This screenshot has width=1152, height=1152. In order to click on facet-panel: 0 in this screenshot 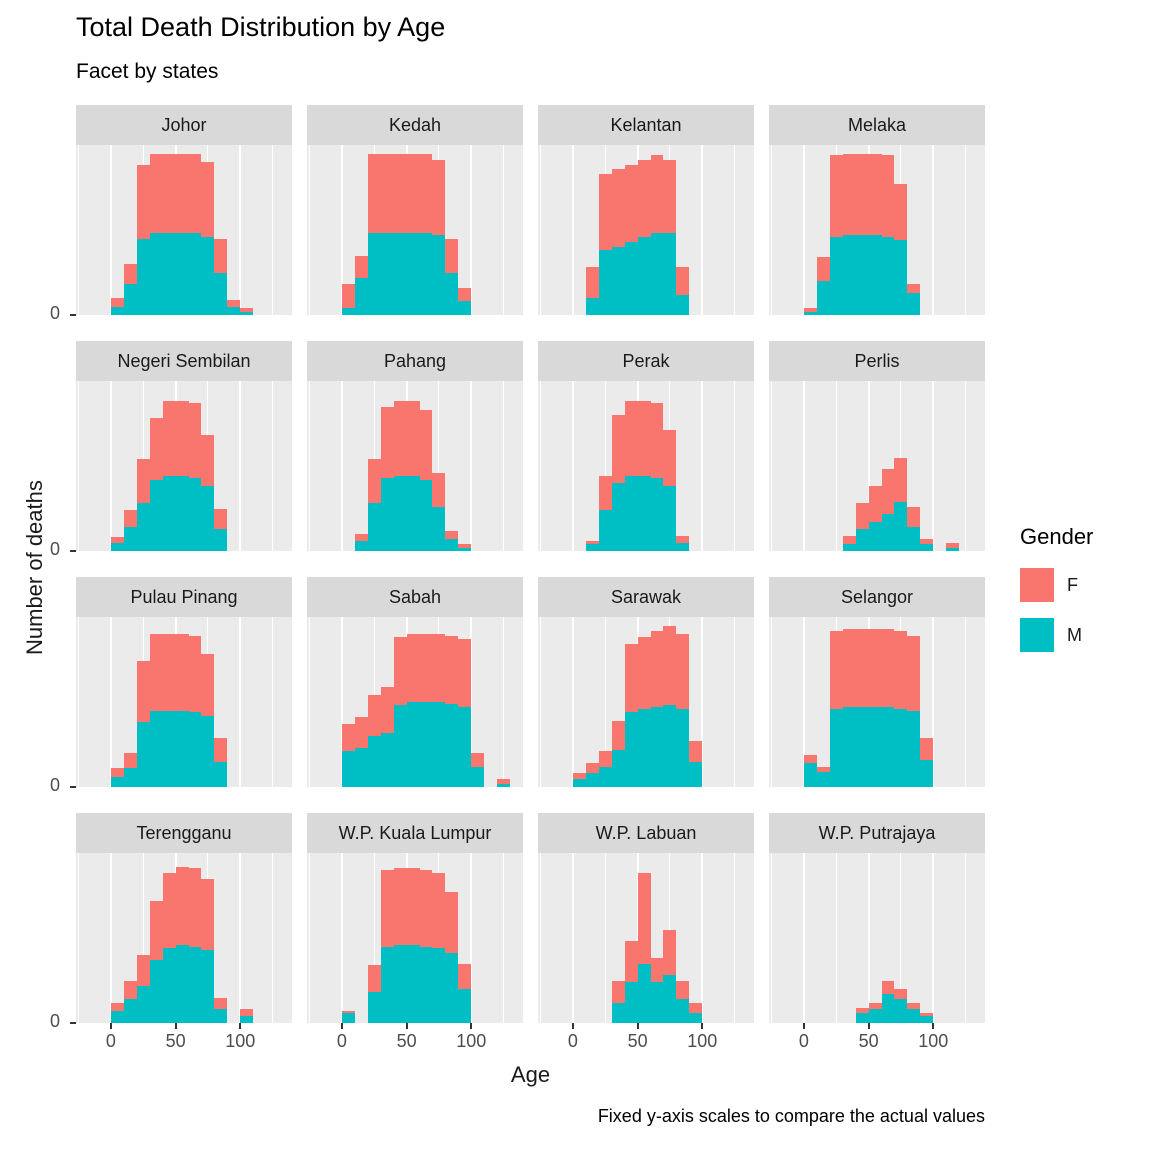, I will do `click(171, 470)`.